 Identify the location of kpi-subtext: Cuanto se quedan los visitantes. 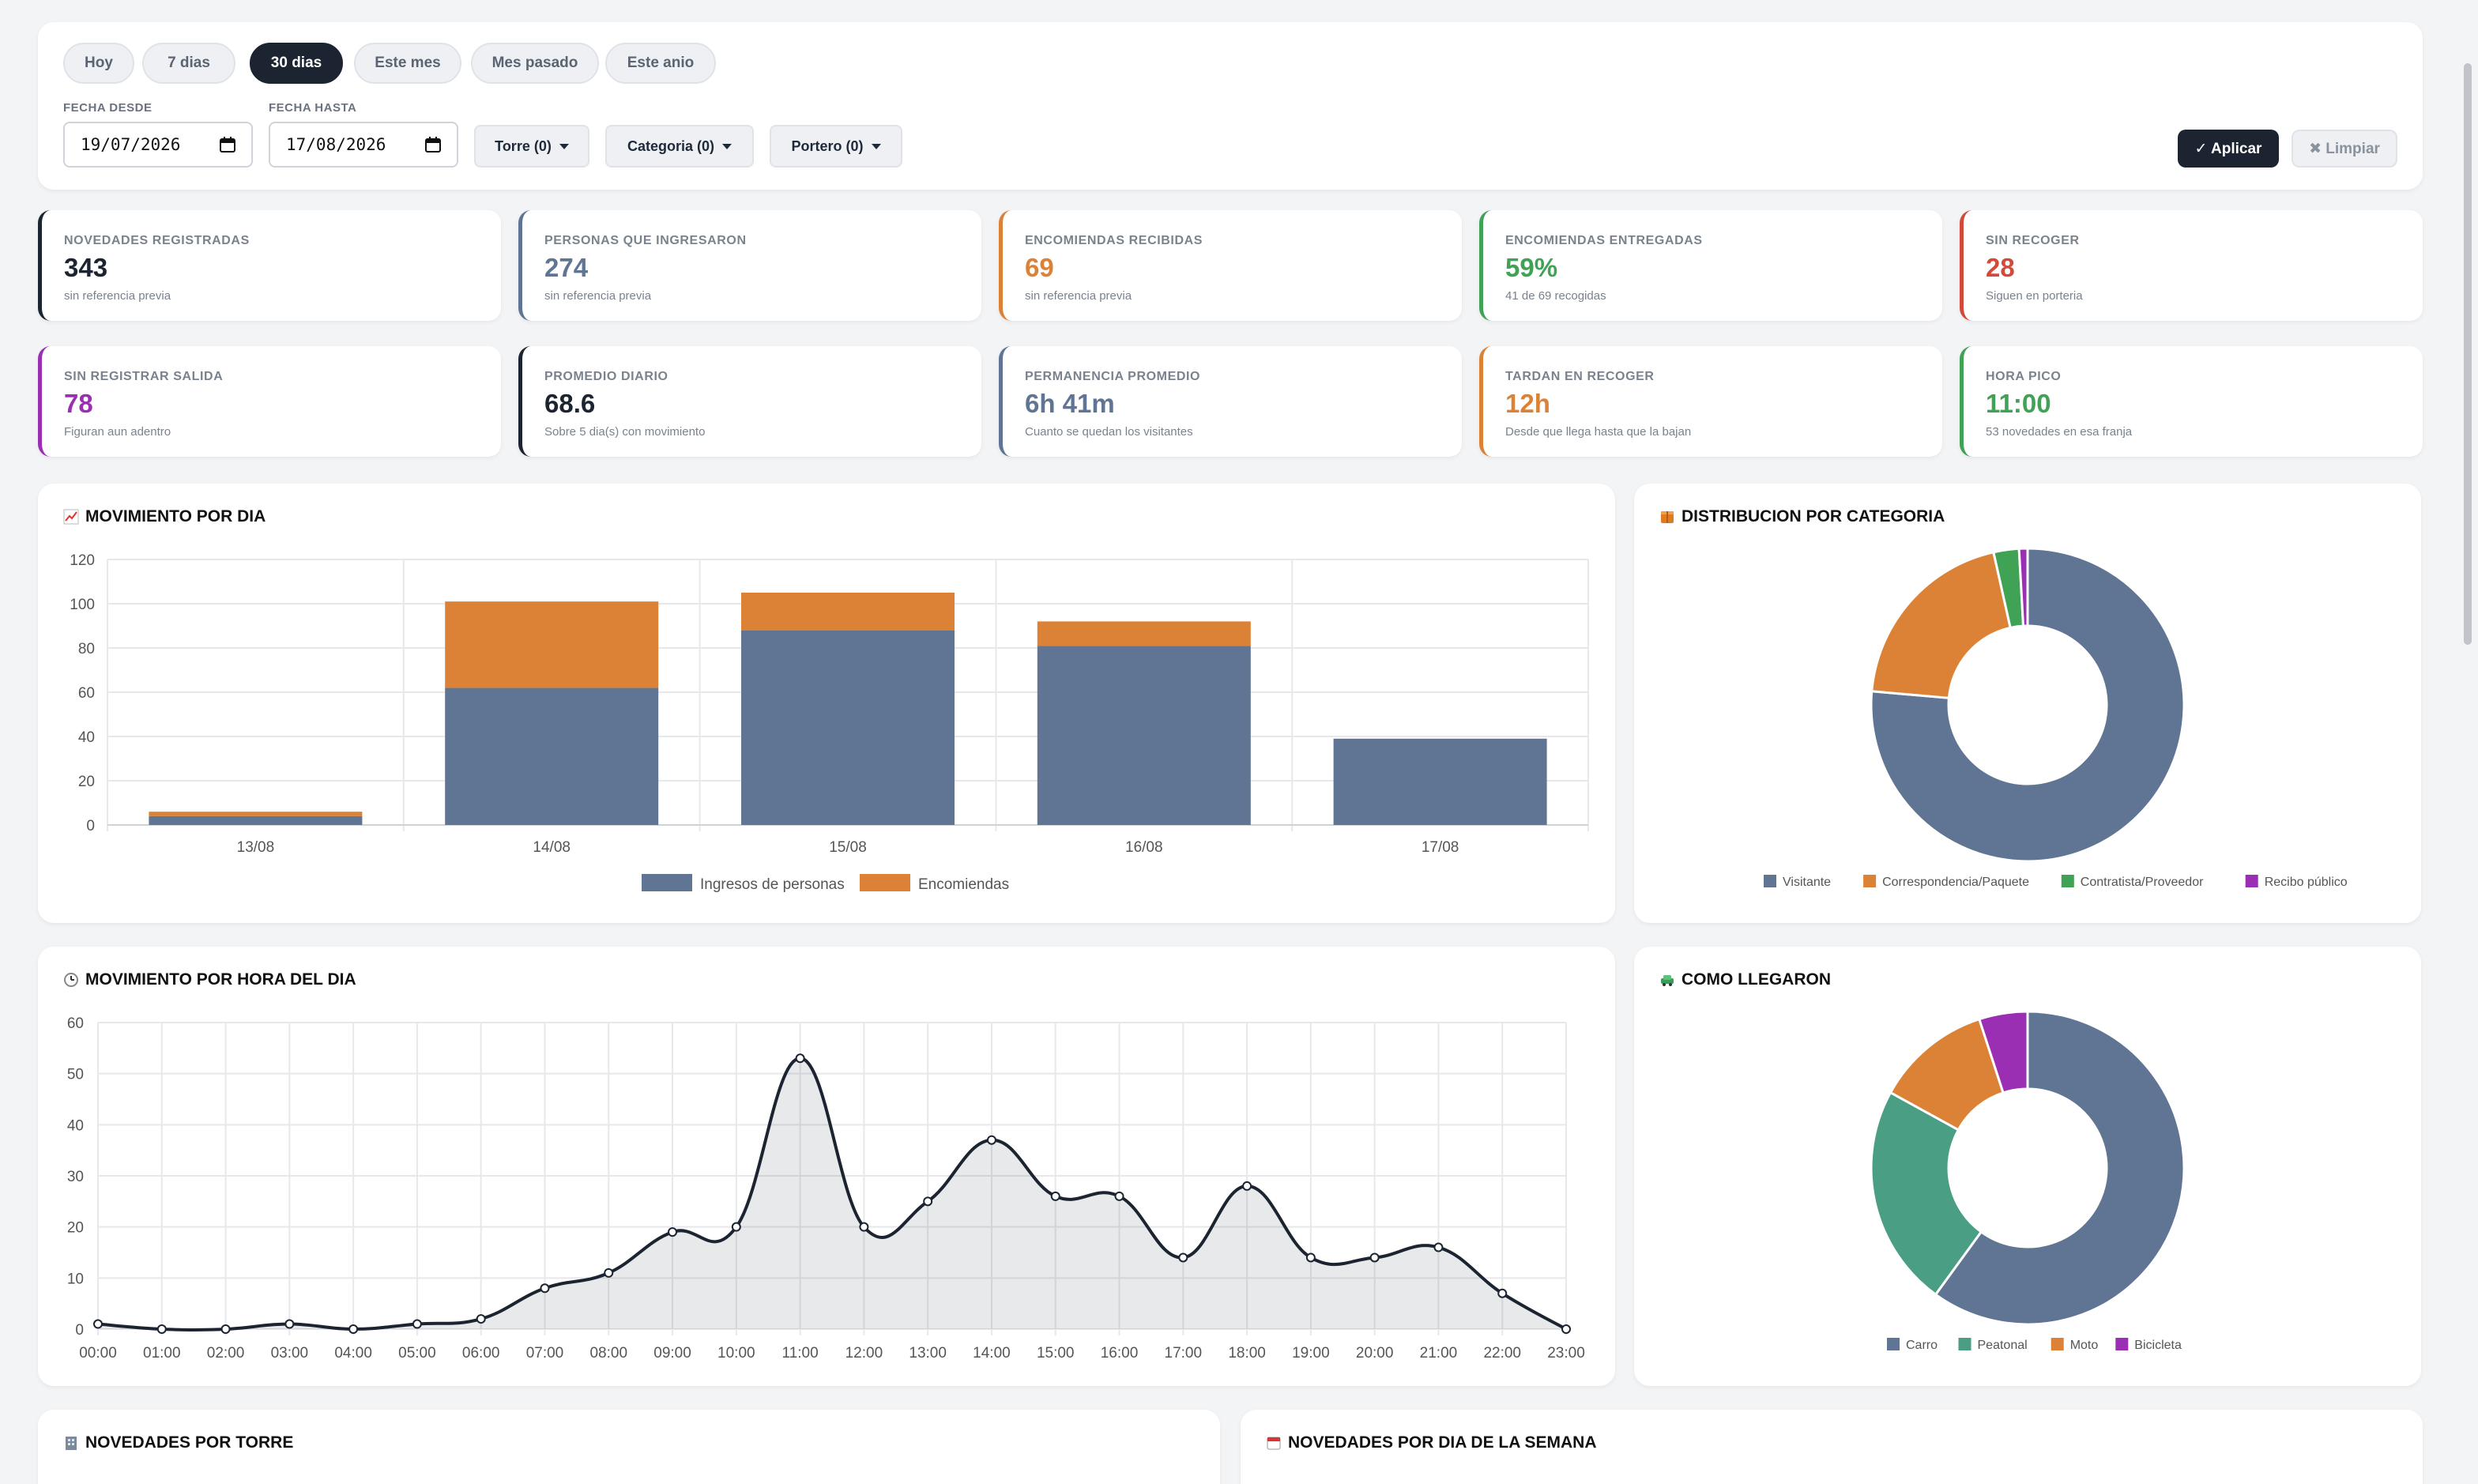
(1109, 432).